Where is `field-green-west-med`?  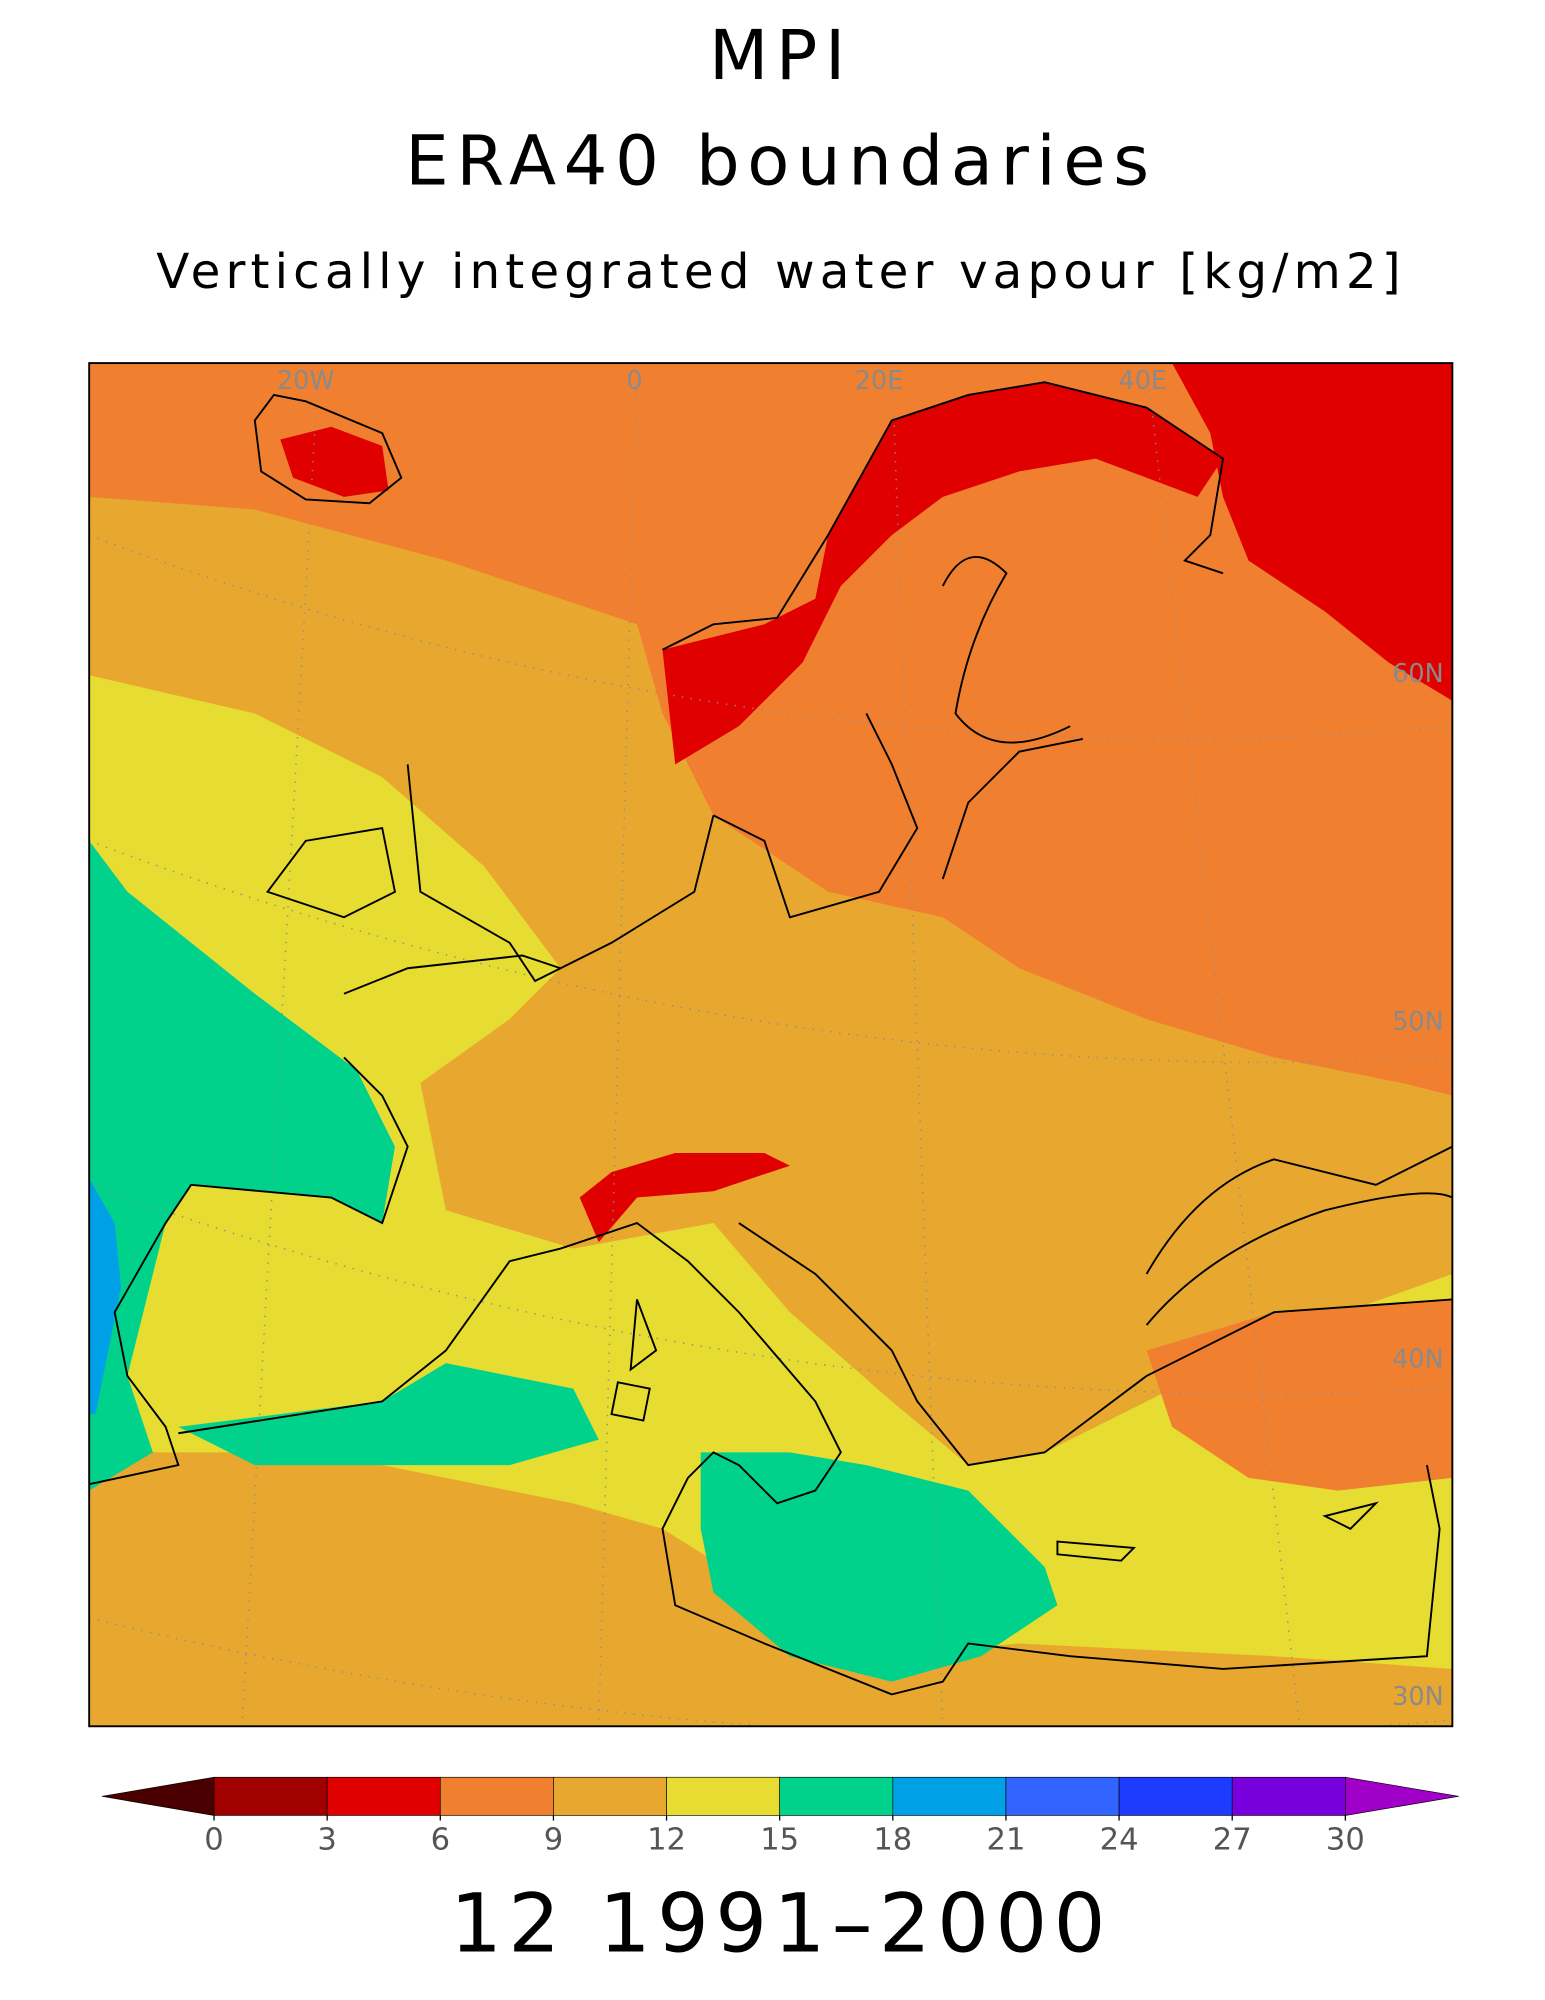 field-green-west-med is located at coordinates (388, 1414).